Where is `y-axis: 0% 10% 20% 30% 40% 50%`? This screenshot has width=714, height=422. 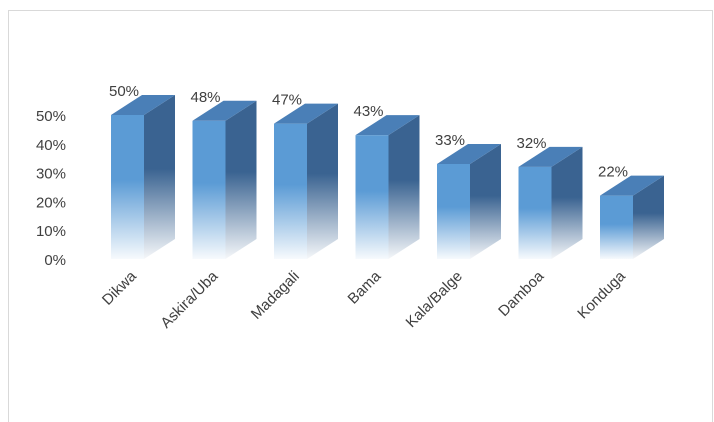
y-axis: 0% 10% 20% 30% 40% 50% is located at coordinates (51, 188).